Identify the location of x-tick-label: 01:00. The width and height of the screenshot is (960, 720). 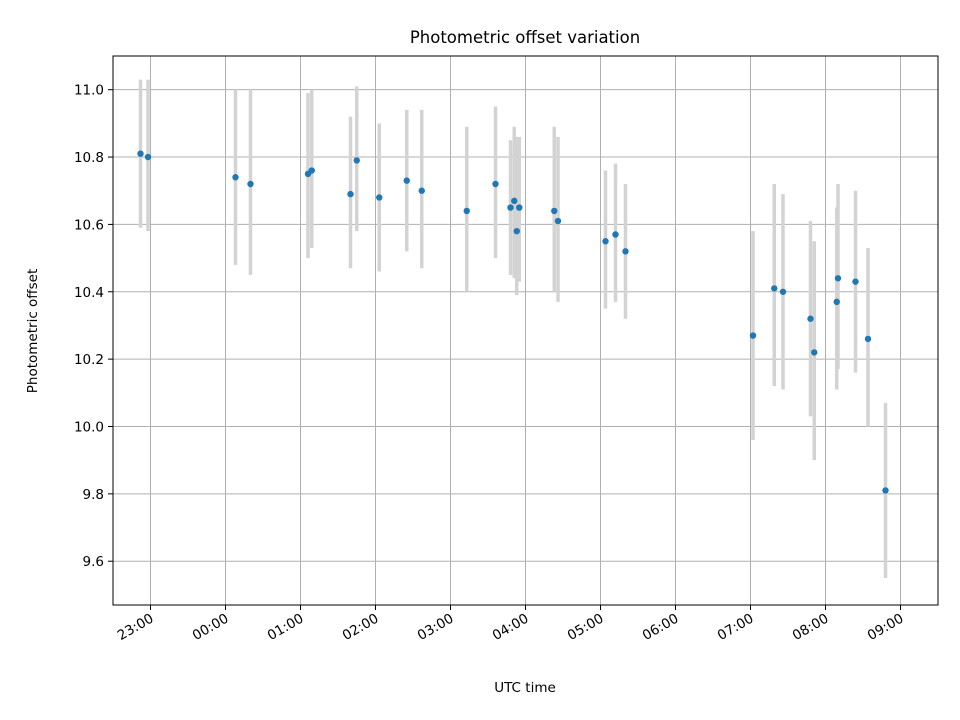
(286, 627).